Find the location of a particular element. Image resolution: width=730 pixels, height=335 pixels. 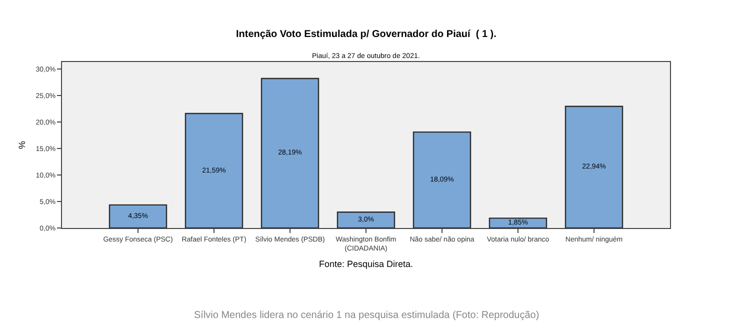

source-note: Fonte: Pesquisa Direta. is located at coordinates (366, 264).